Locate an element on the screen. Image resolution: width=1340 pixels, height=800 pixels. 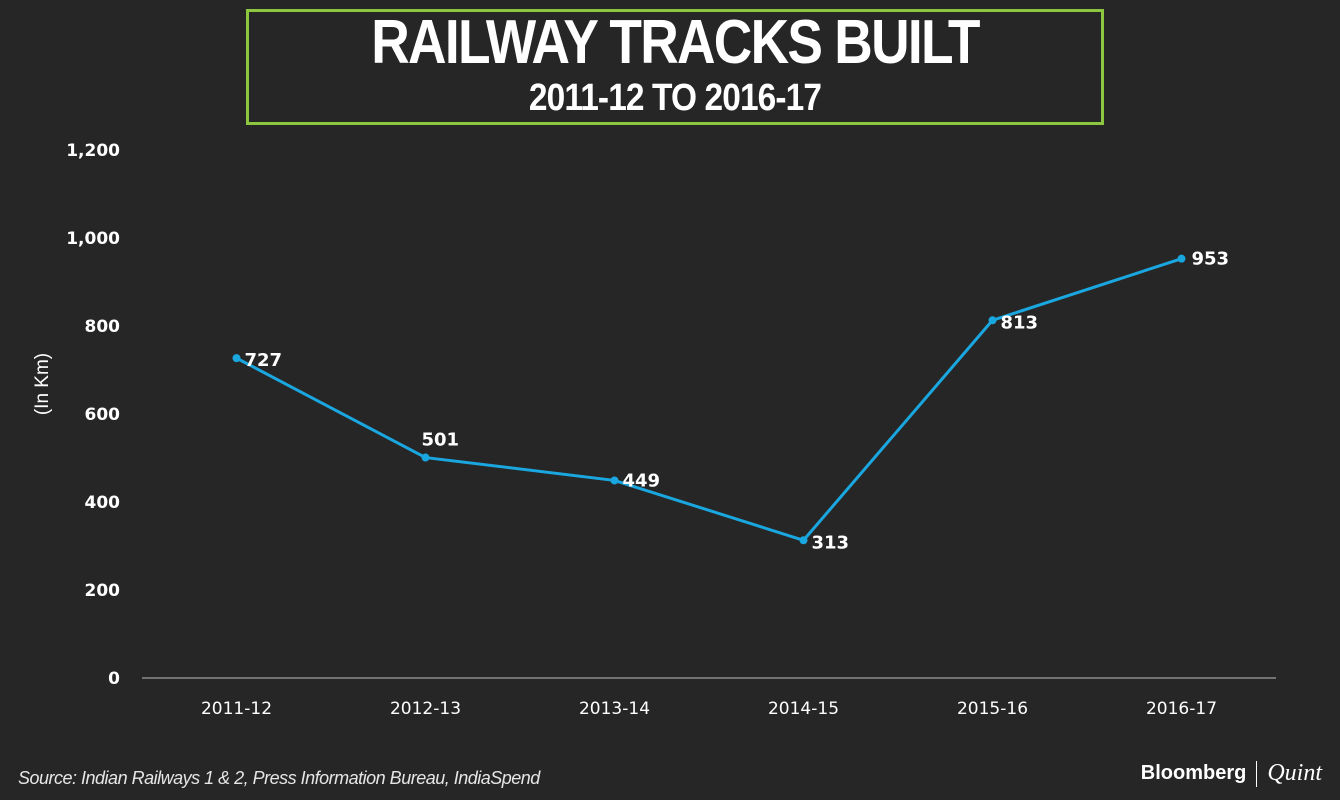
data-label: 953 is located at coordinates (1211, 259).